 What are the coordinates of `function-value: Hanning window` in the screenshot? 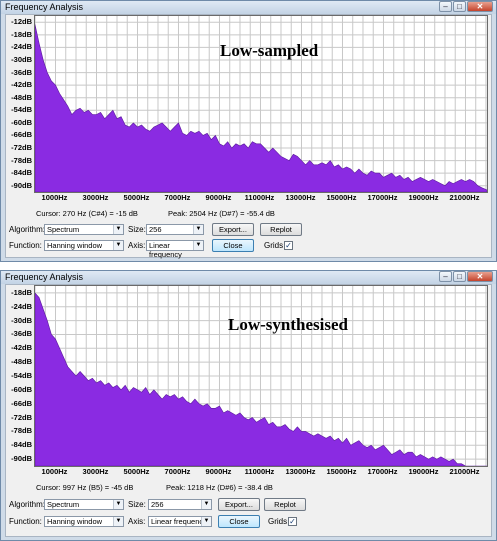 It's located at (75, 521).